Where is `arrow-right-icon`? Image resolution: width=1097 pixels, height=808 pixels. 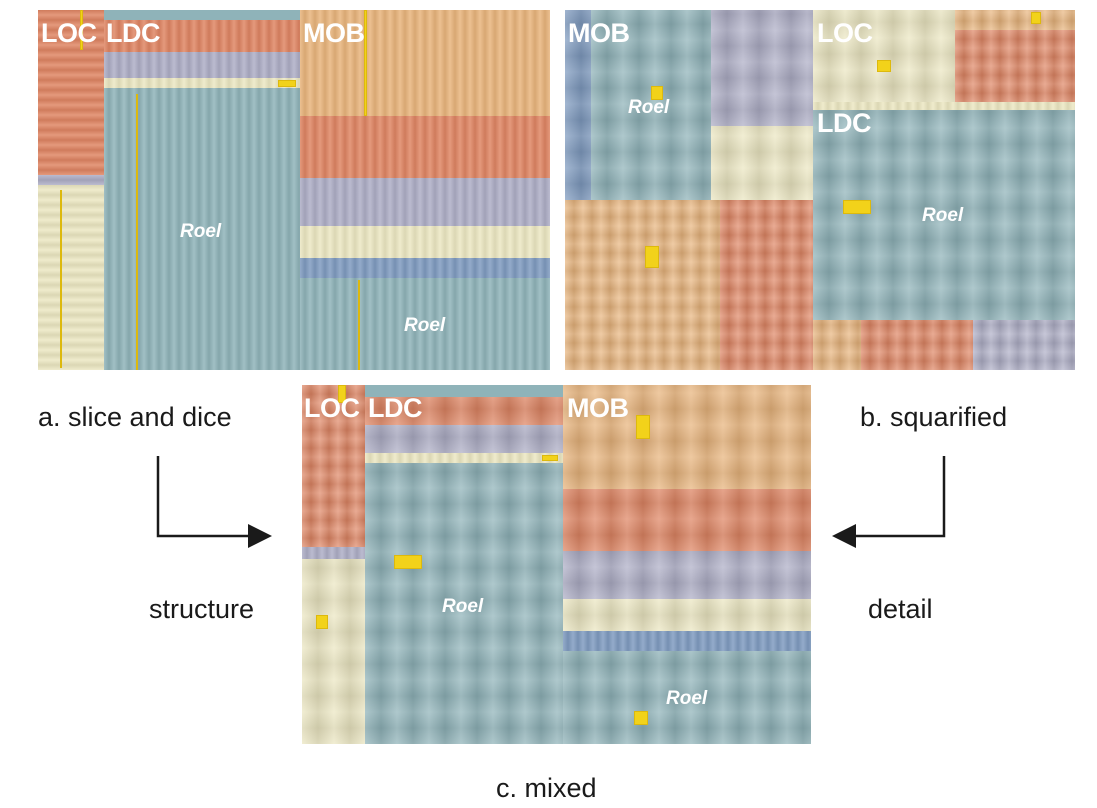 arrow-right-icon is located at coordinates (214, 502).